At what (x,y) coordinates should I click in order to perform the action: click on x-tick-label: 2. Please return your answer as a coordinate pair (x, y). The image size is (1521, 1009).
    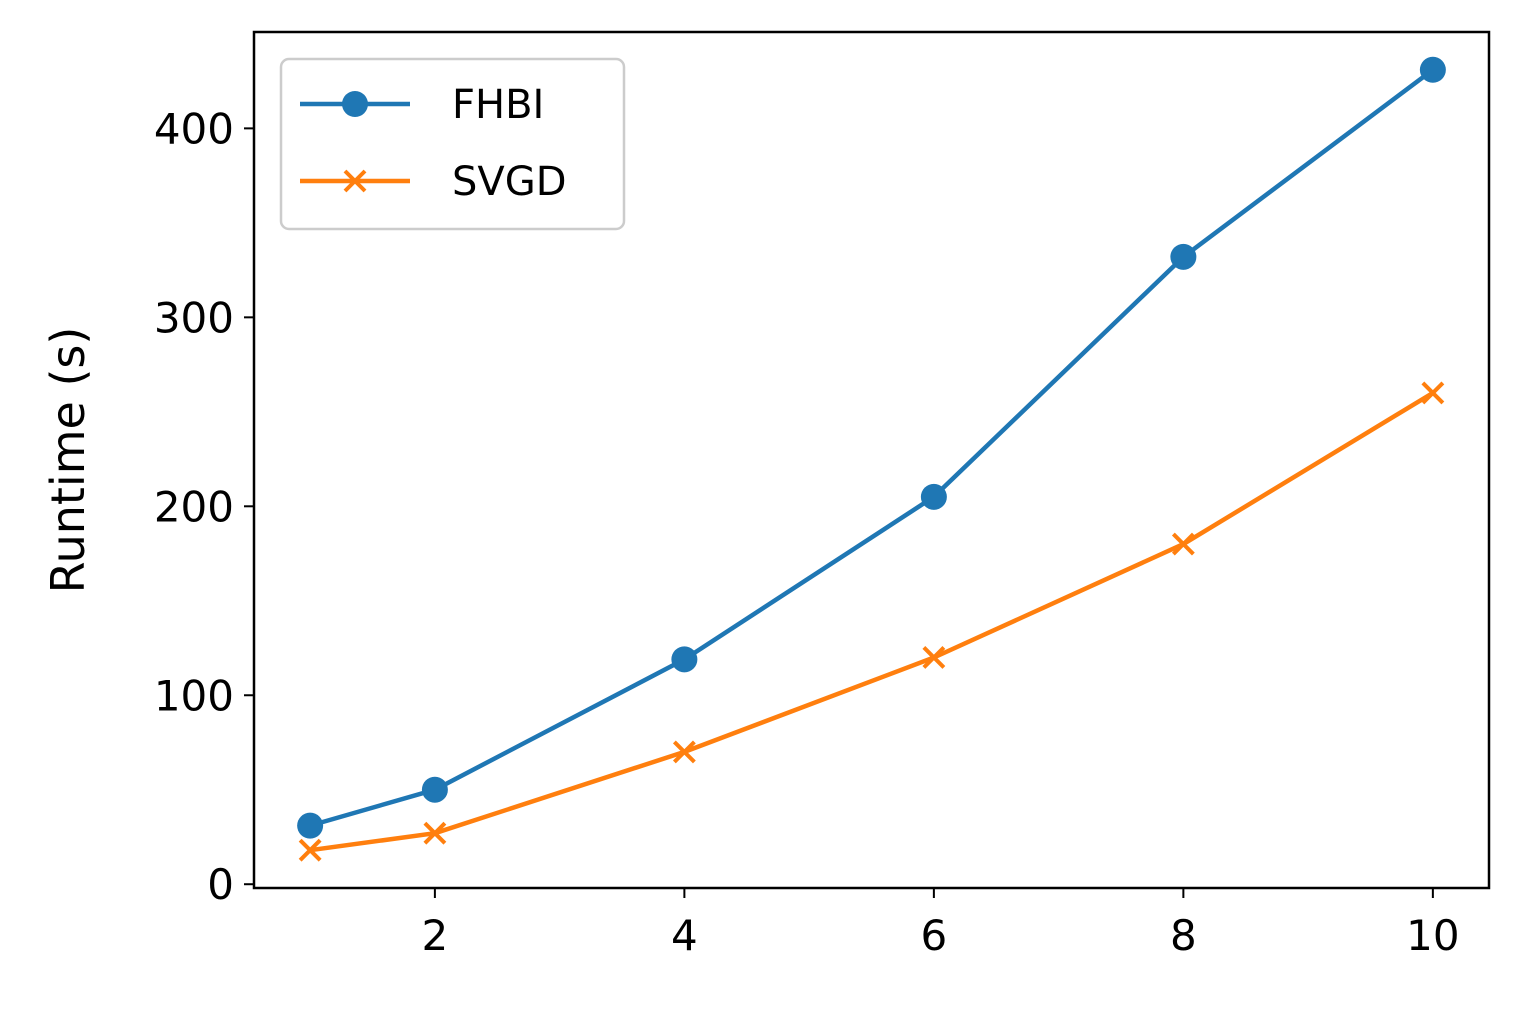
    Looking at the image, I should click on (435, 935).